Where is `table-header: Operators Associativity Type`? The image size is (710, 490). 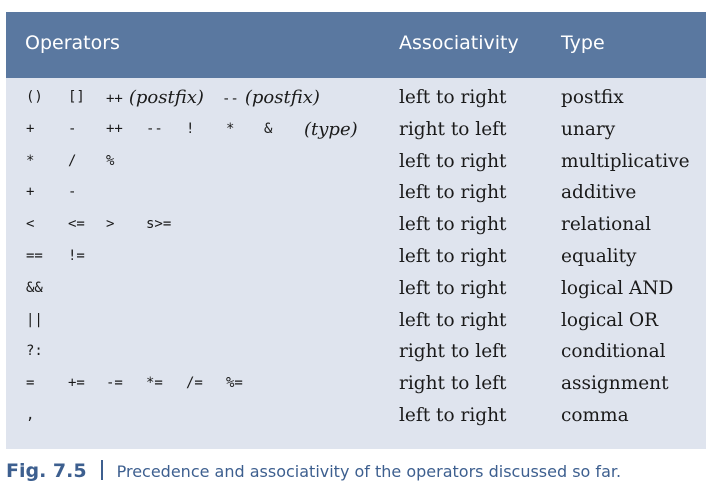
table-header: Operators Associativity Type is located at coordinates (356, 45).